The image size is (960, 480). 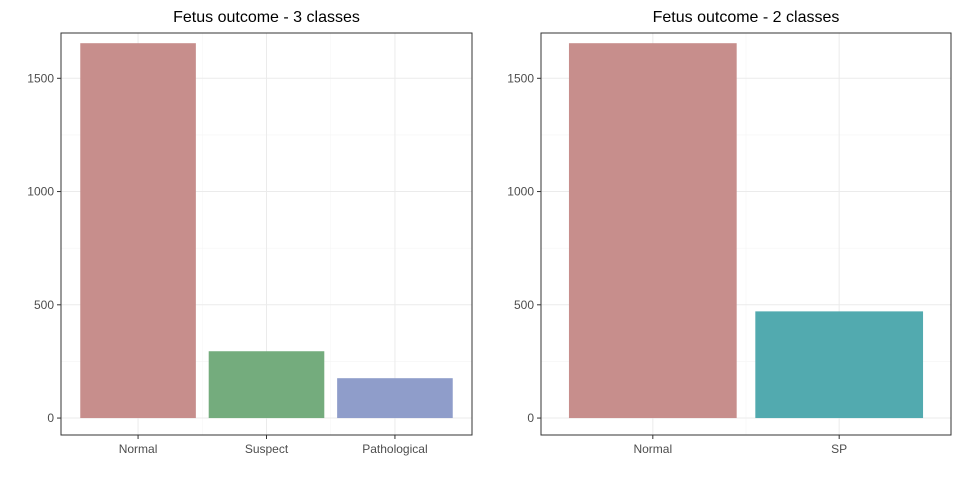 I want to click on bar-sp, so click(x=839, y=365).